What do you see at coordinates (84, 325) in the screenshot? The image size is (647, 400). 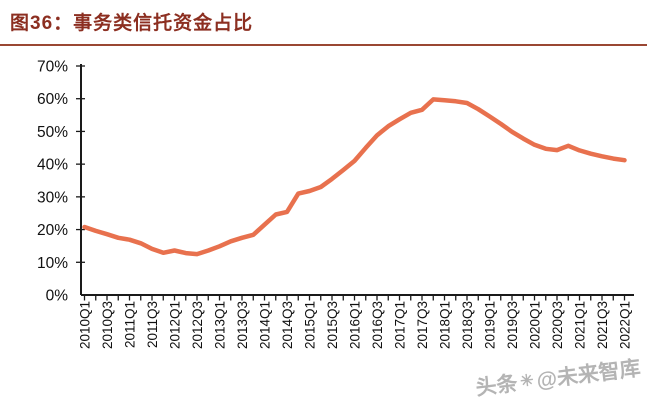 I see `svg-text: 2010Q1` at bounding box center [84, 325].